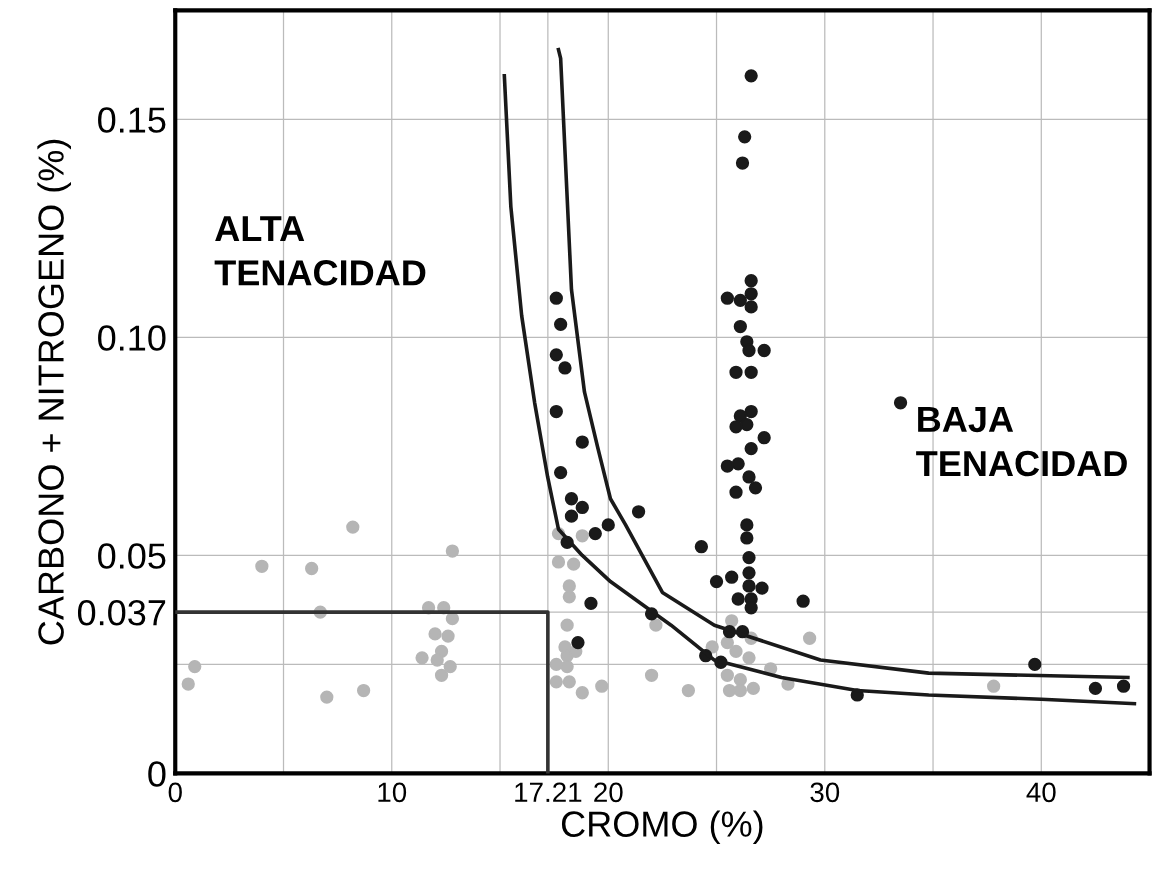 Image resolution: width=1153 pixels, height=869 pixels. Describe the element at coordinates (825, 792) in the screenshot. I see `x-tick-label: 30` at that location.